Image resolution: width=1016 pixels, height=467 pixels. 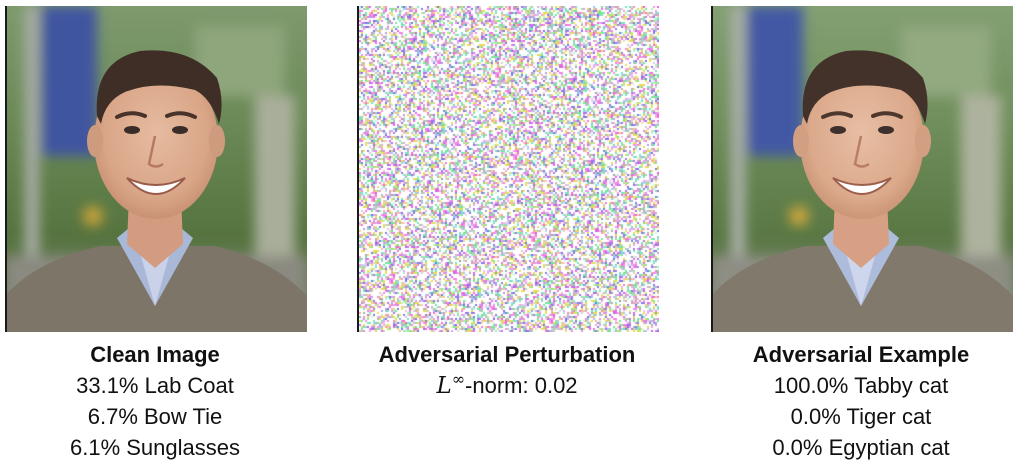 I want to click on norm-label: L∞-norm: 0.02, so click(x=507, y=386).